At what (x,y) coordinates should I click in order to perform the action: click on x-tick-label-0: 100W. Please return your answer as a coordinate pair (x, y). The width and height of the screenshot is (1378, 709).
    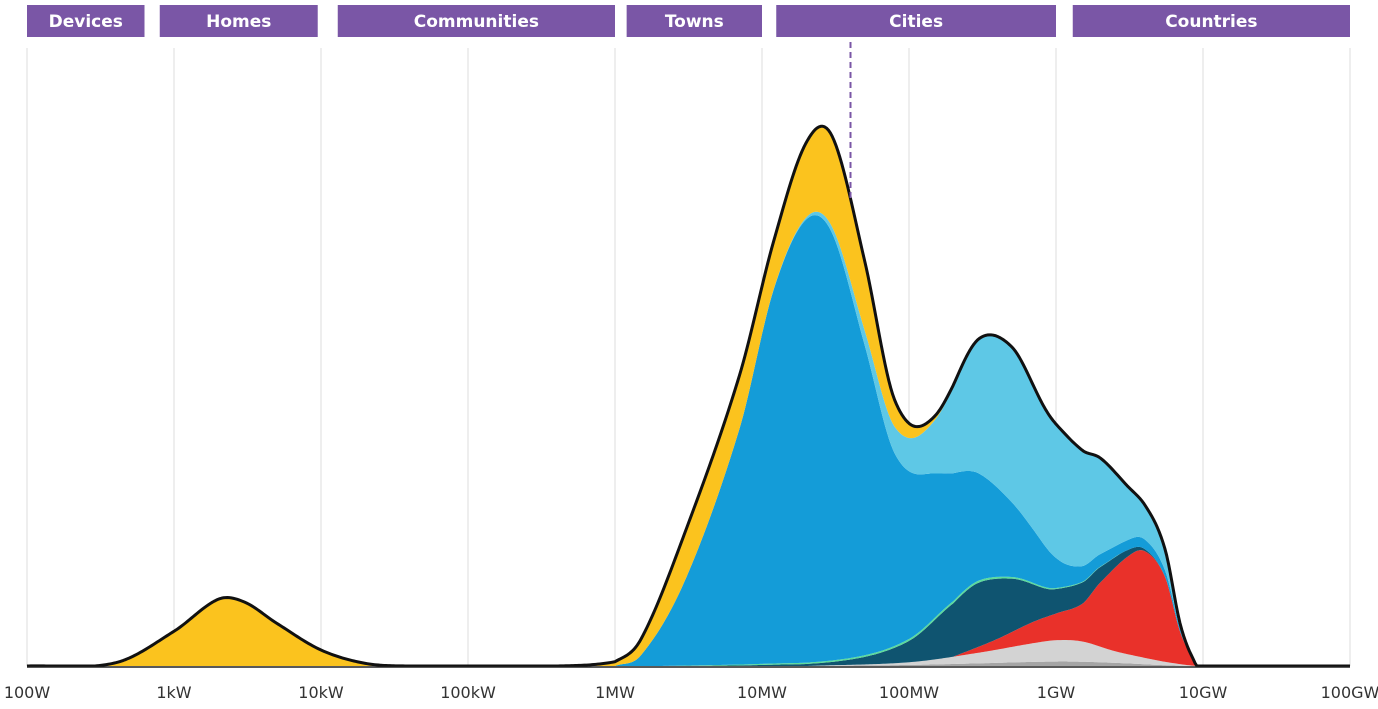
    Looking at the image, I should click on (27, 692).